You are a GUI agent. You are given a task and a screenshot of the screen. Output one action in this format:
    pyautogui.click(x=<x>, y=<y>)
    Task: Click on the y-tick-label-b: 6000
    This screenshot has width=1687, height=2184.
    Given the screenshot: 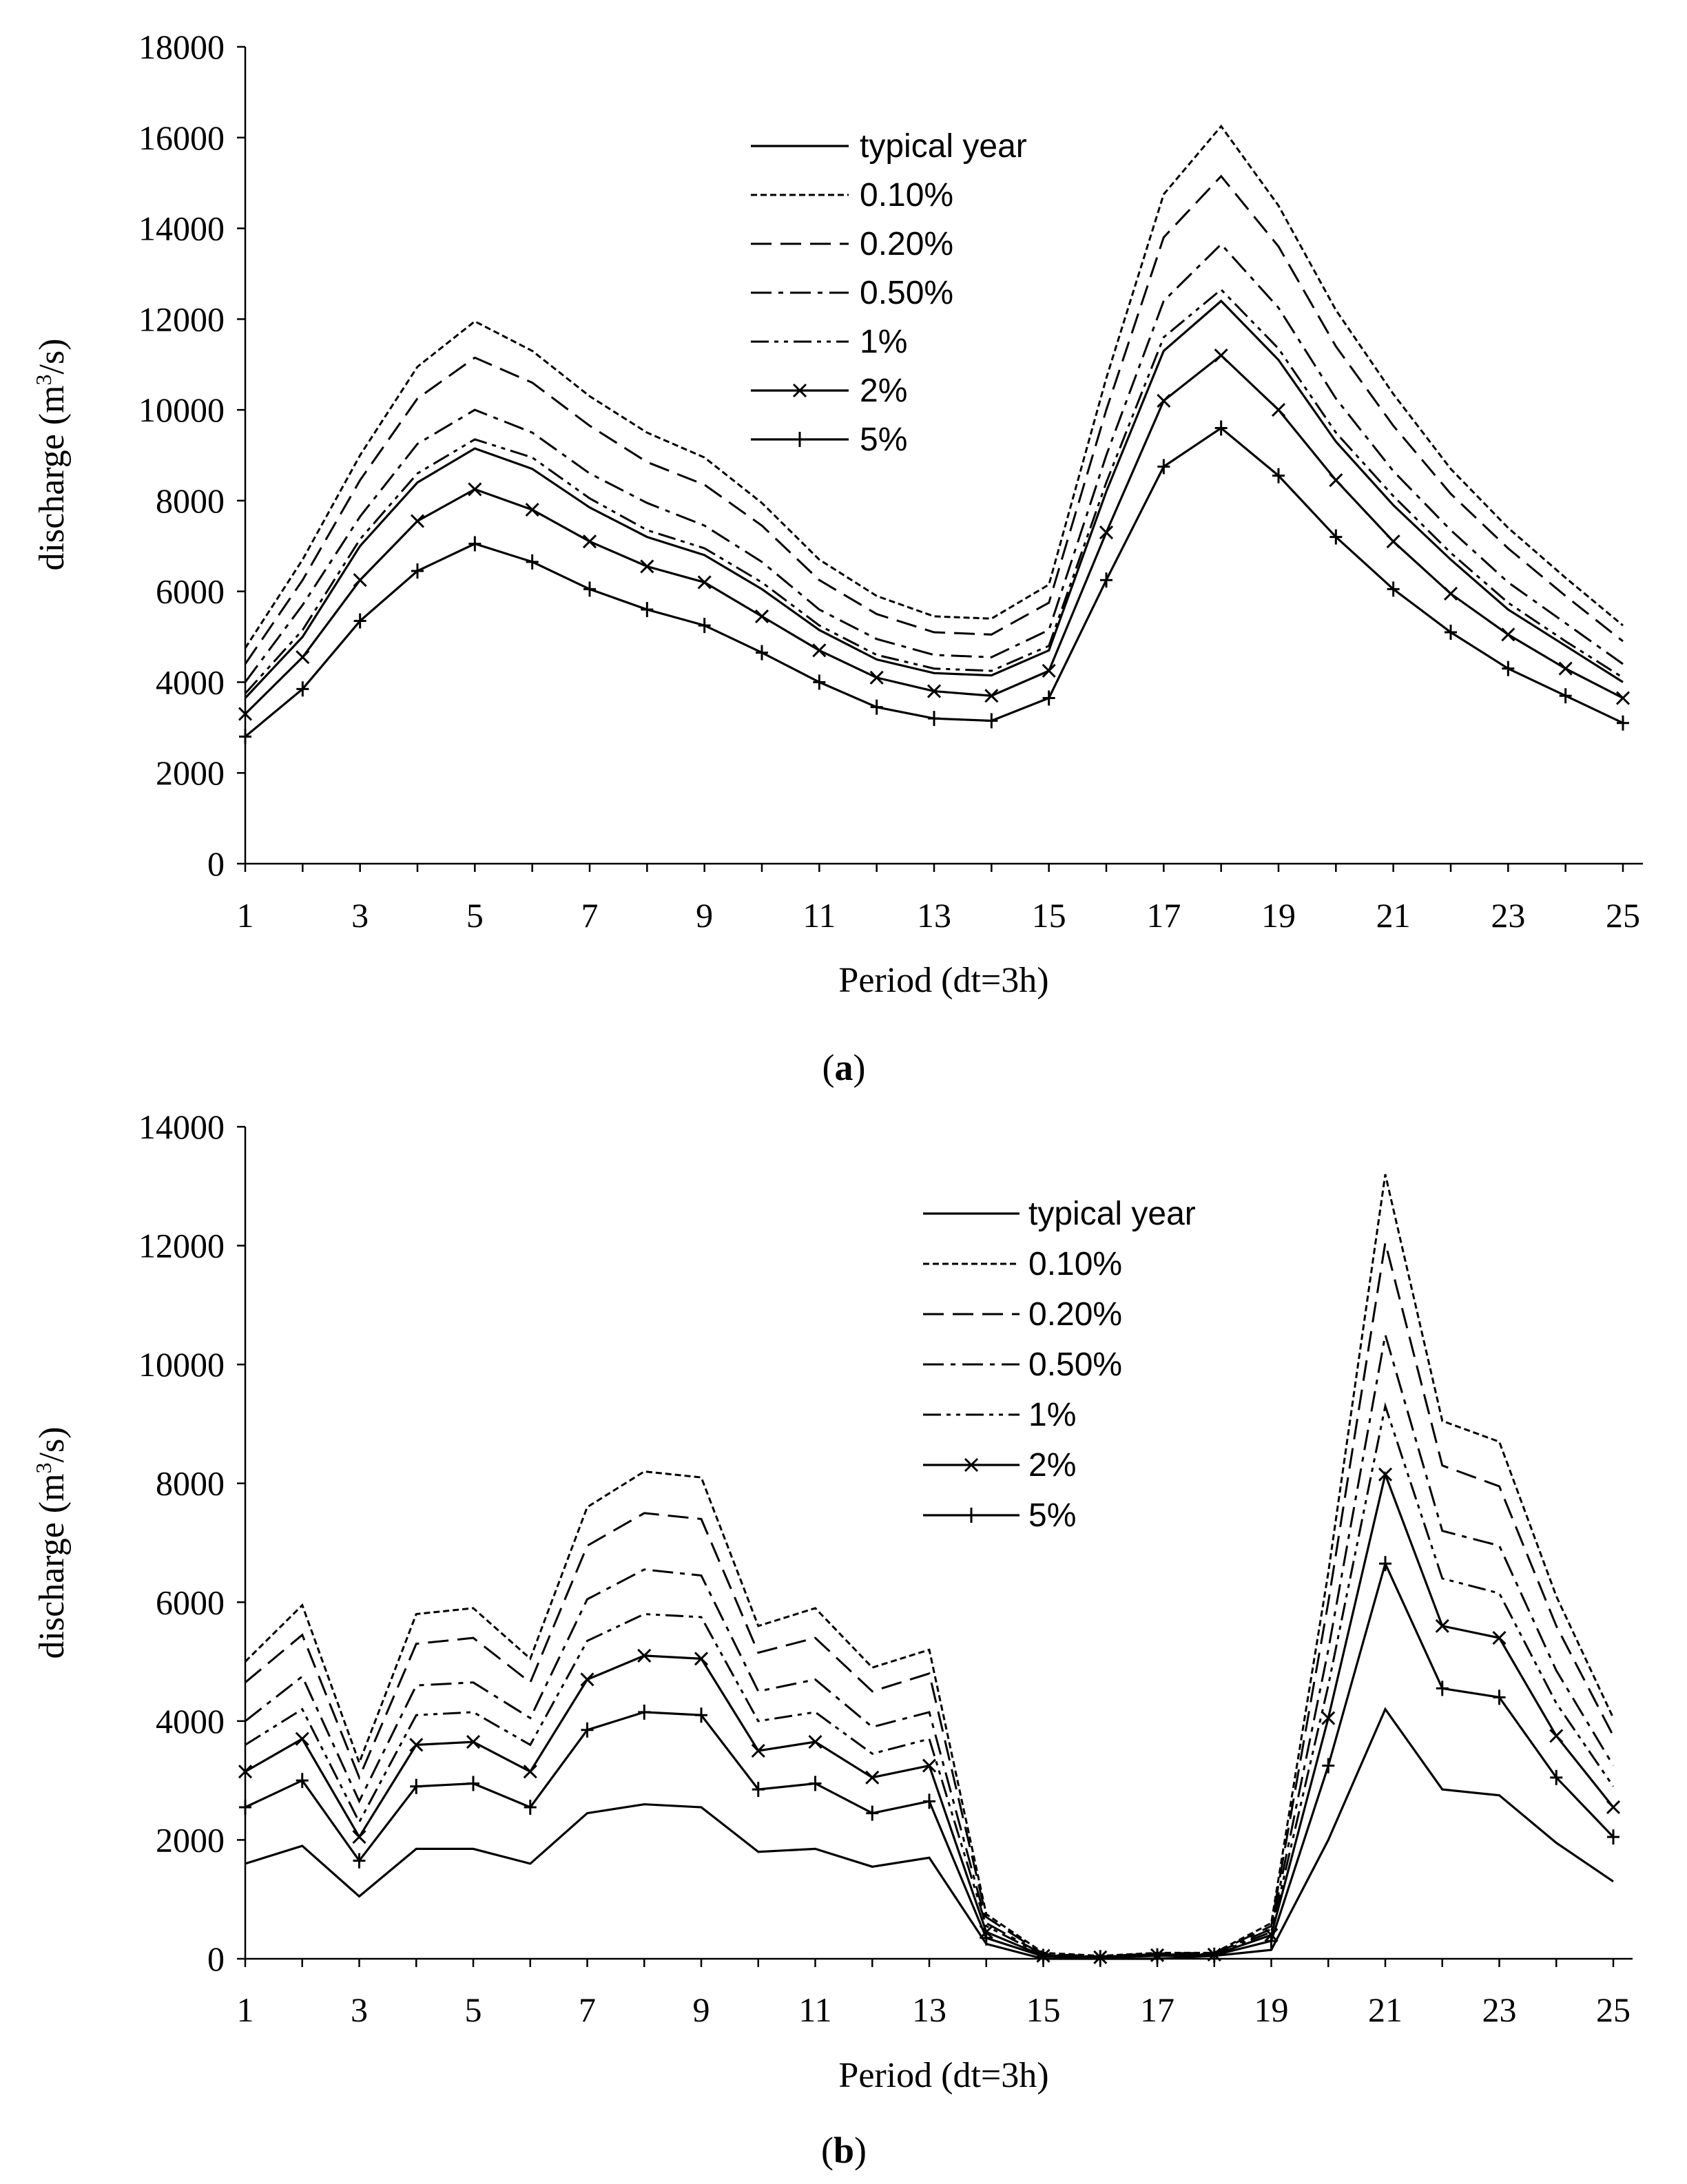 What is the action you would take?
    pyautogui.click(x=190, y=1602)
    